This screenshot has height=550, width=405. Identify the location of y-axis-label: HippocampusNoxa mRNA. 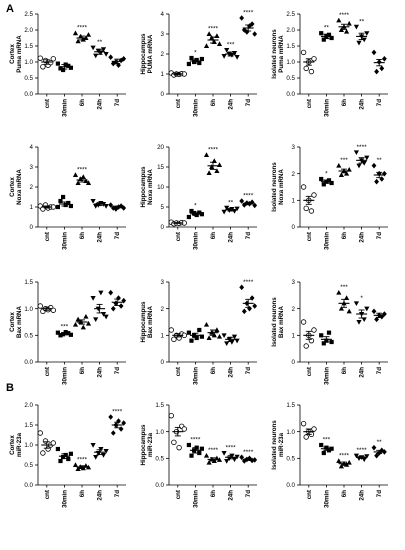
(147, 186).